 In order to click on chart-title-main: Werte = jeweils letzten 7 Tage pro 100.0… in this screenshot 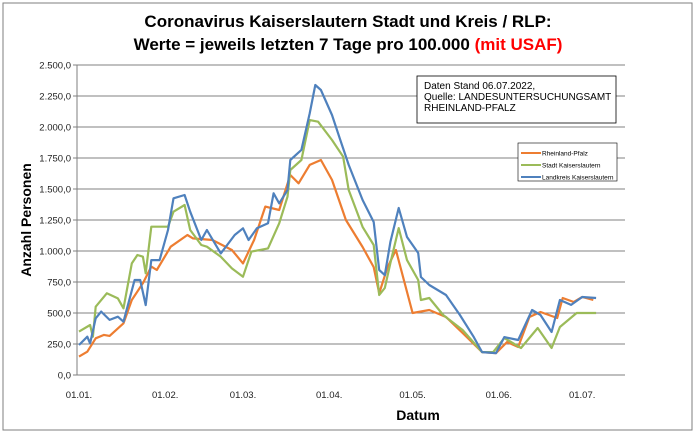, I will do `click(304, 44)`.